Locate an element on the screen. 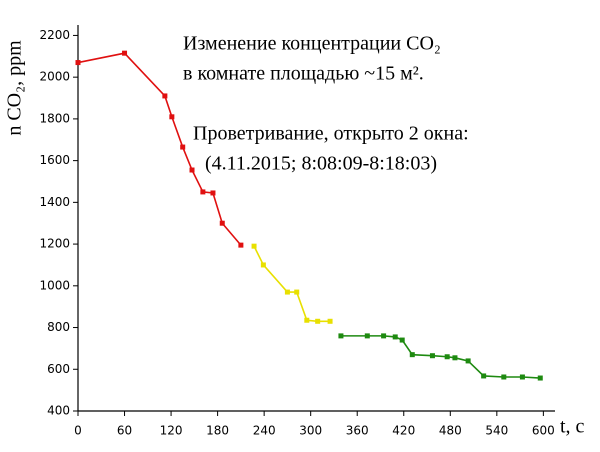 The height and width of the screenshot is (452, 600). x-tick-label: 0 is located at coordinates (78, 431).